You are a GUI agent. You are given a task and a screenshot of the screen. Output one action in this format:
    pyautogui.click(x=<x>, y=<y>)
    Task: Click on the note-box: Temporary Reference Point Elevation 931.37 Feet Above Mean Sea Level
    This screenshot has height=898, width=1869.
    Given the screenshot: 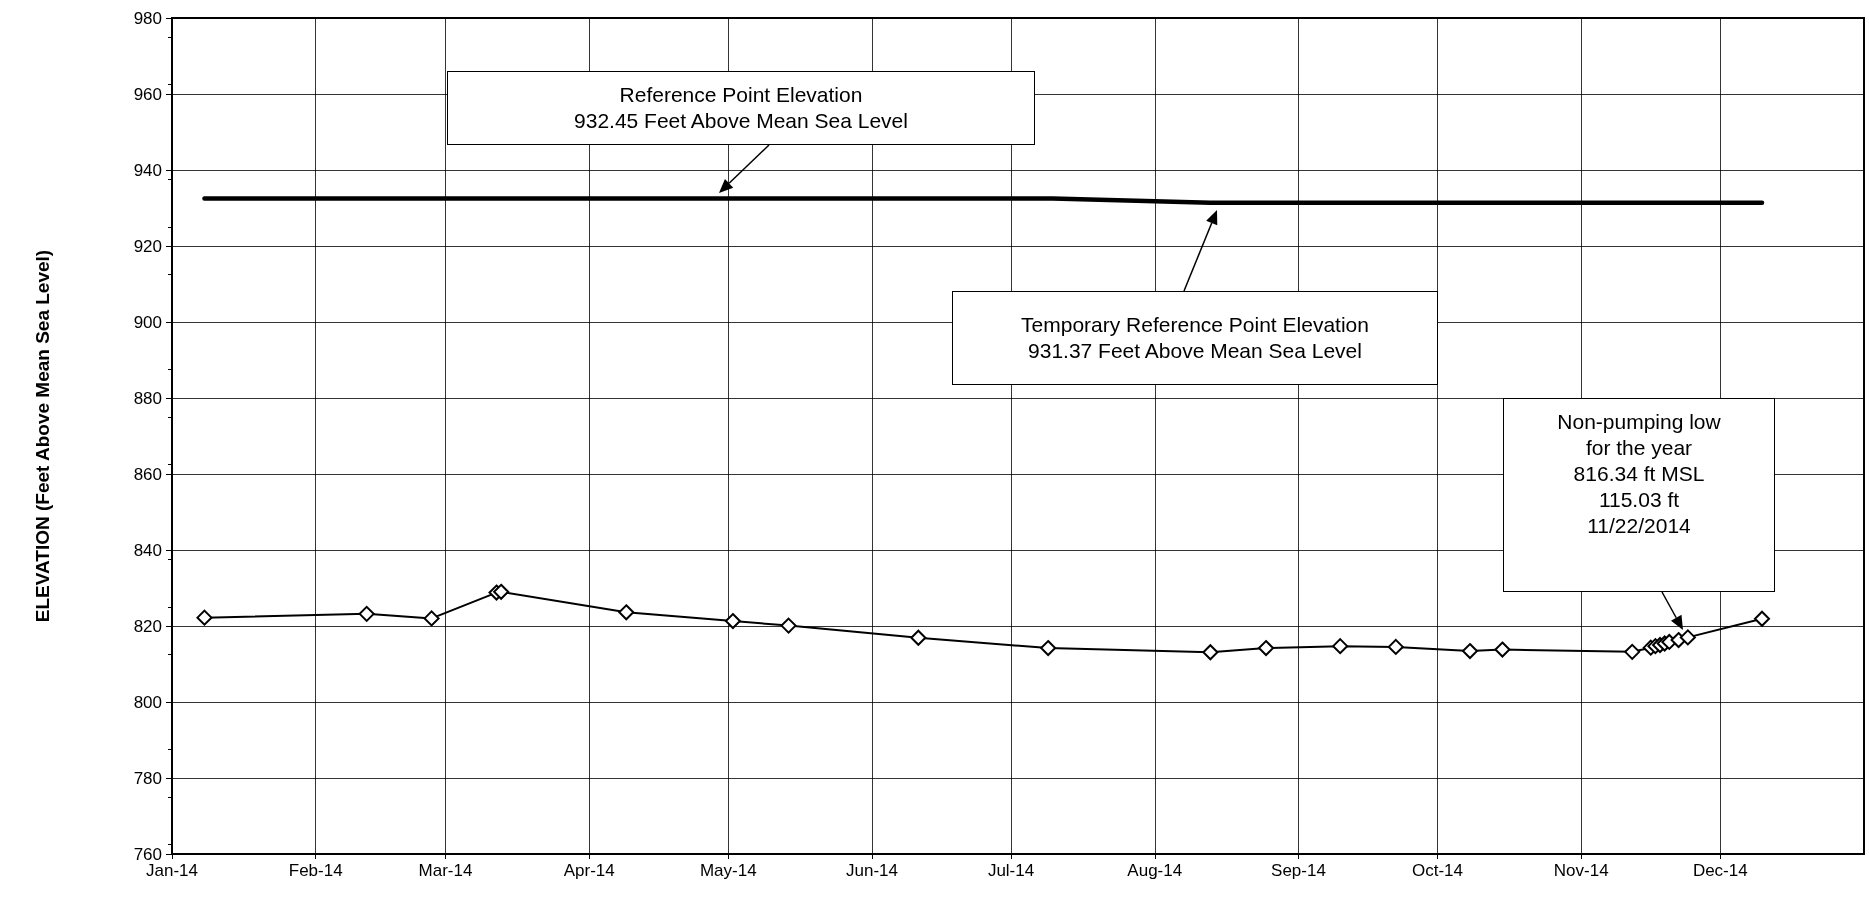 What is the action you would take?
    pyautogui.click(x=1195, y=338)
    